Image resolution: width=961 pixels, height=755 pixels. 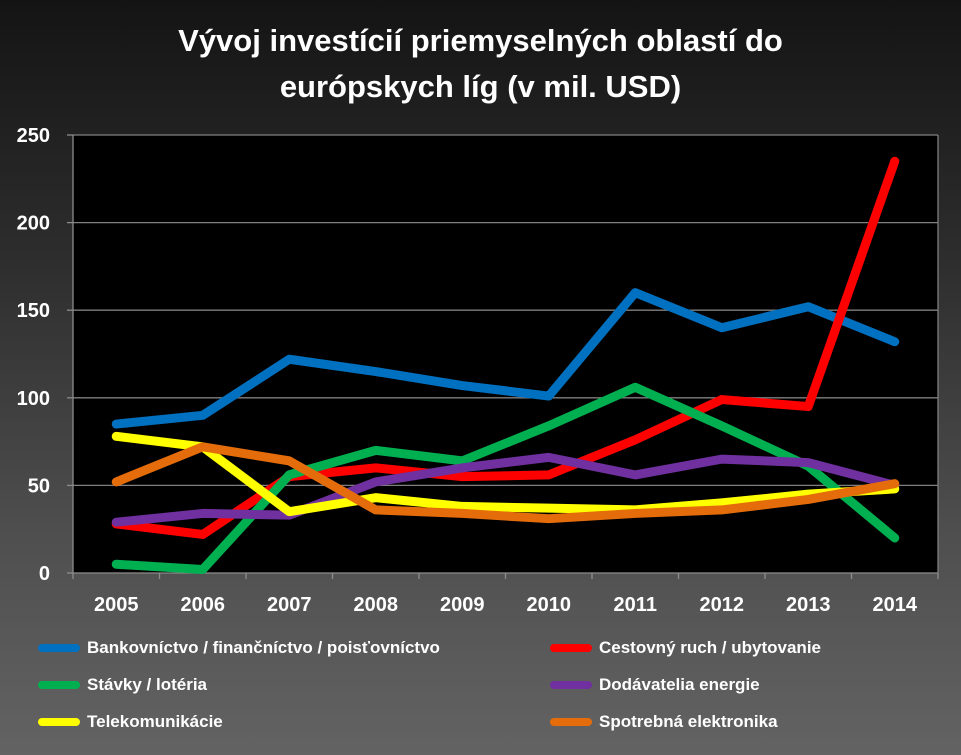 I want to click on chart-title-line-2: európskych líg (v mil. USD), so click(x=480, y=86).